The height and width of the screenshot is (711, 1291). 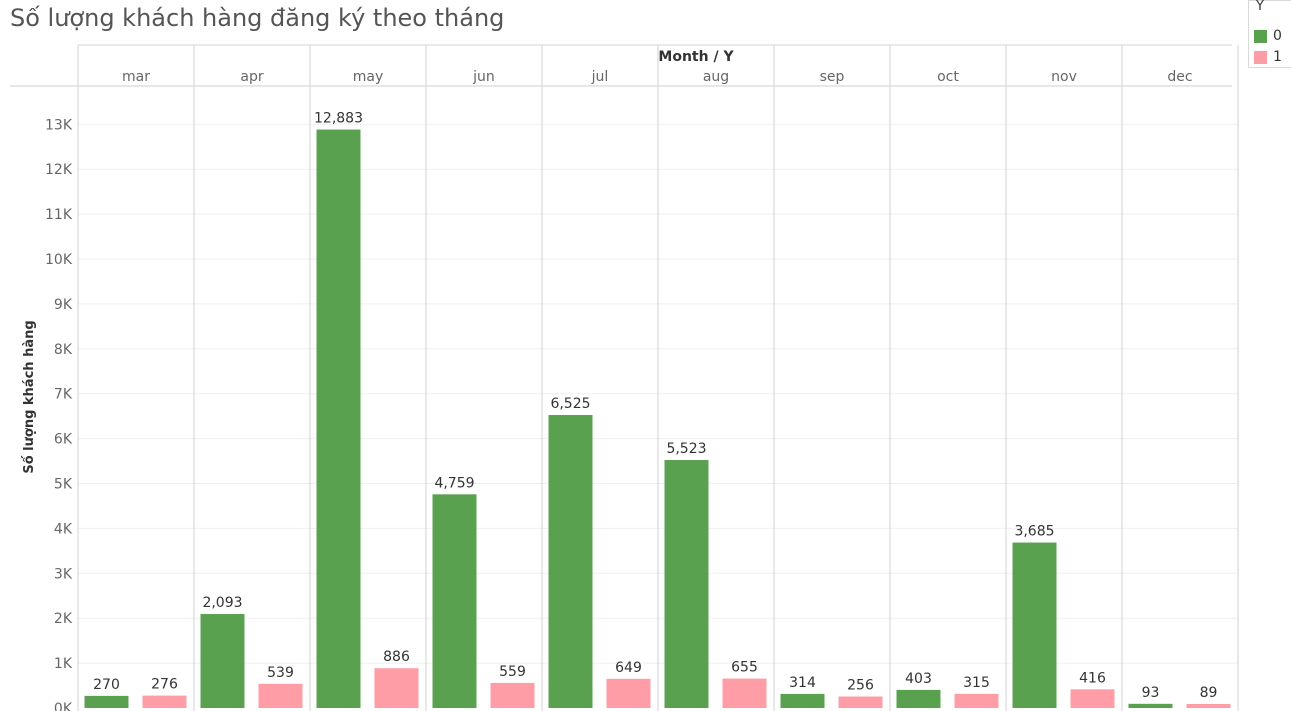 I want to click on data-label-oct-series-1: 315, so click(x=976, y=683).